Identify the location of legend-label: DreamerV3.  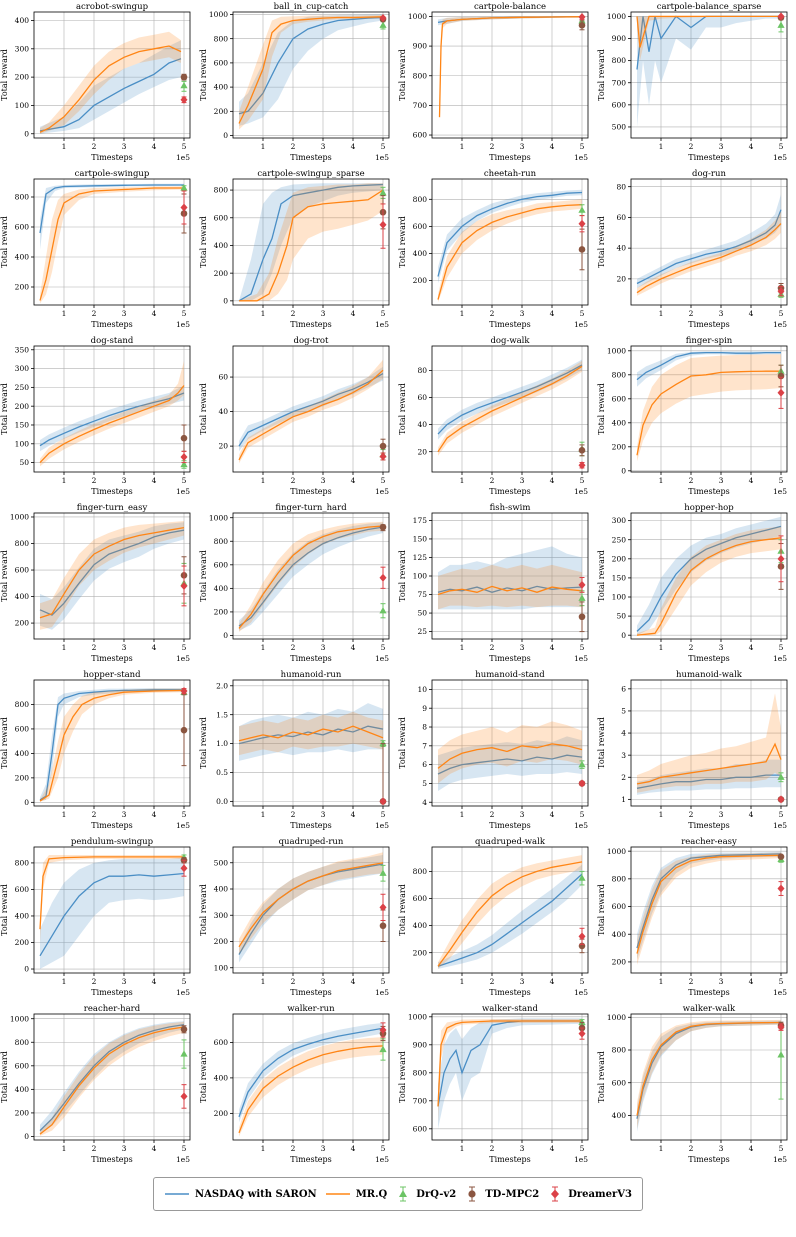
(600, 1194).